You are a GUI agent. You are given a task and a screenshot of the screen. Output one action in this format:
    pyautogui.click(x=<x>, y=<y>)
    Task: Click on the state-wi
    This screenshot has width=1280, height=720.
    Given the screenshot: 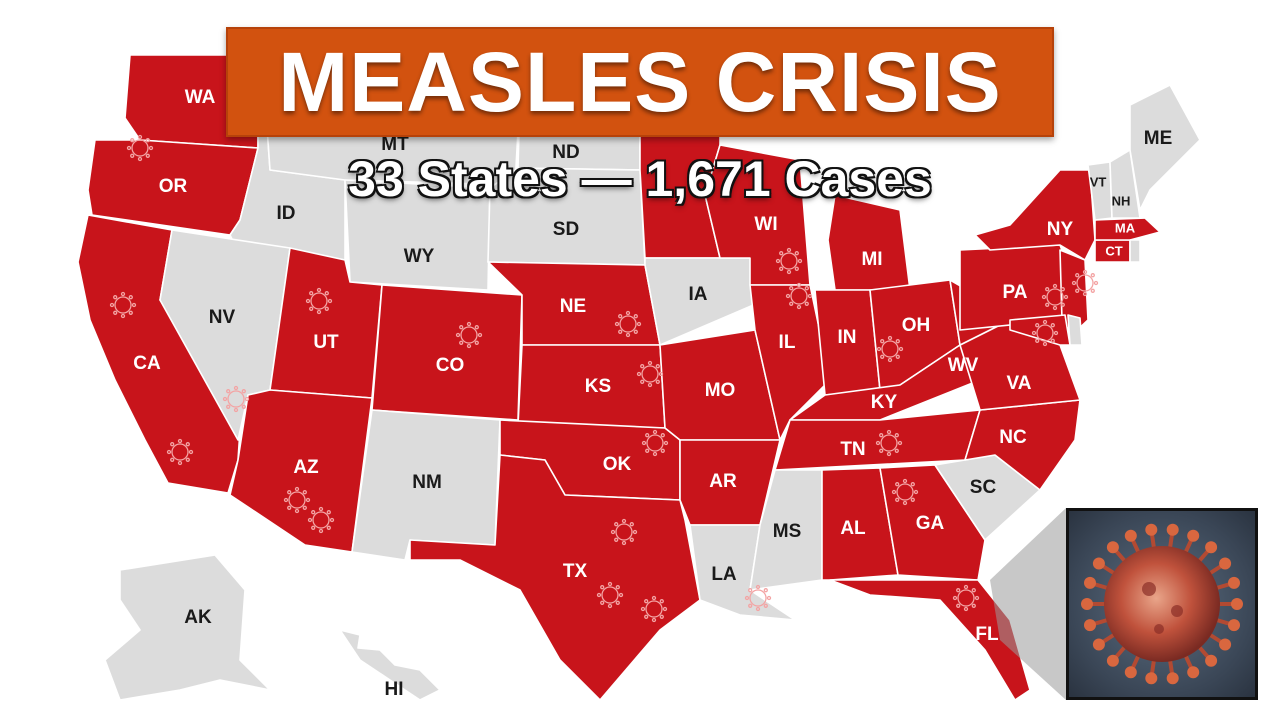 What is the action you would take?
    pyautogui.click(x=757, y=215)
    